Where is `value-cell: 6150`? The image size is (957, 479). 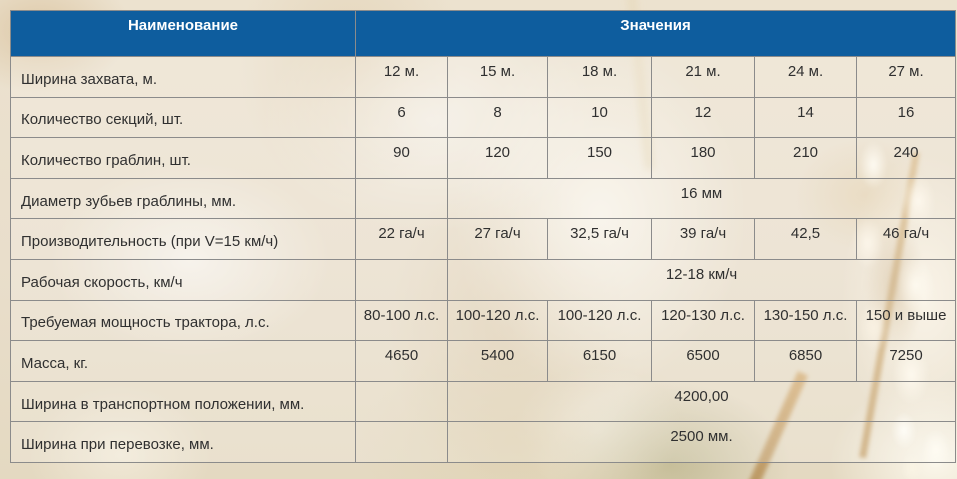
value-cell: 6150 is located at coordinates (599, 361).